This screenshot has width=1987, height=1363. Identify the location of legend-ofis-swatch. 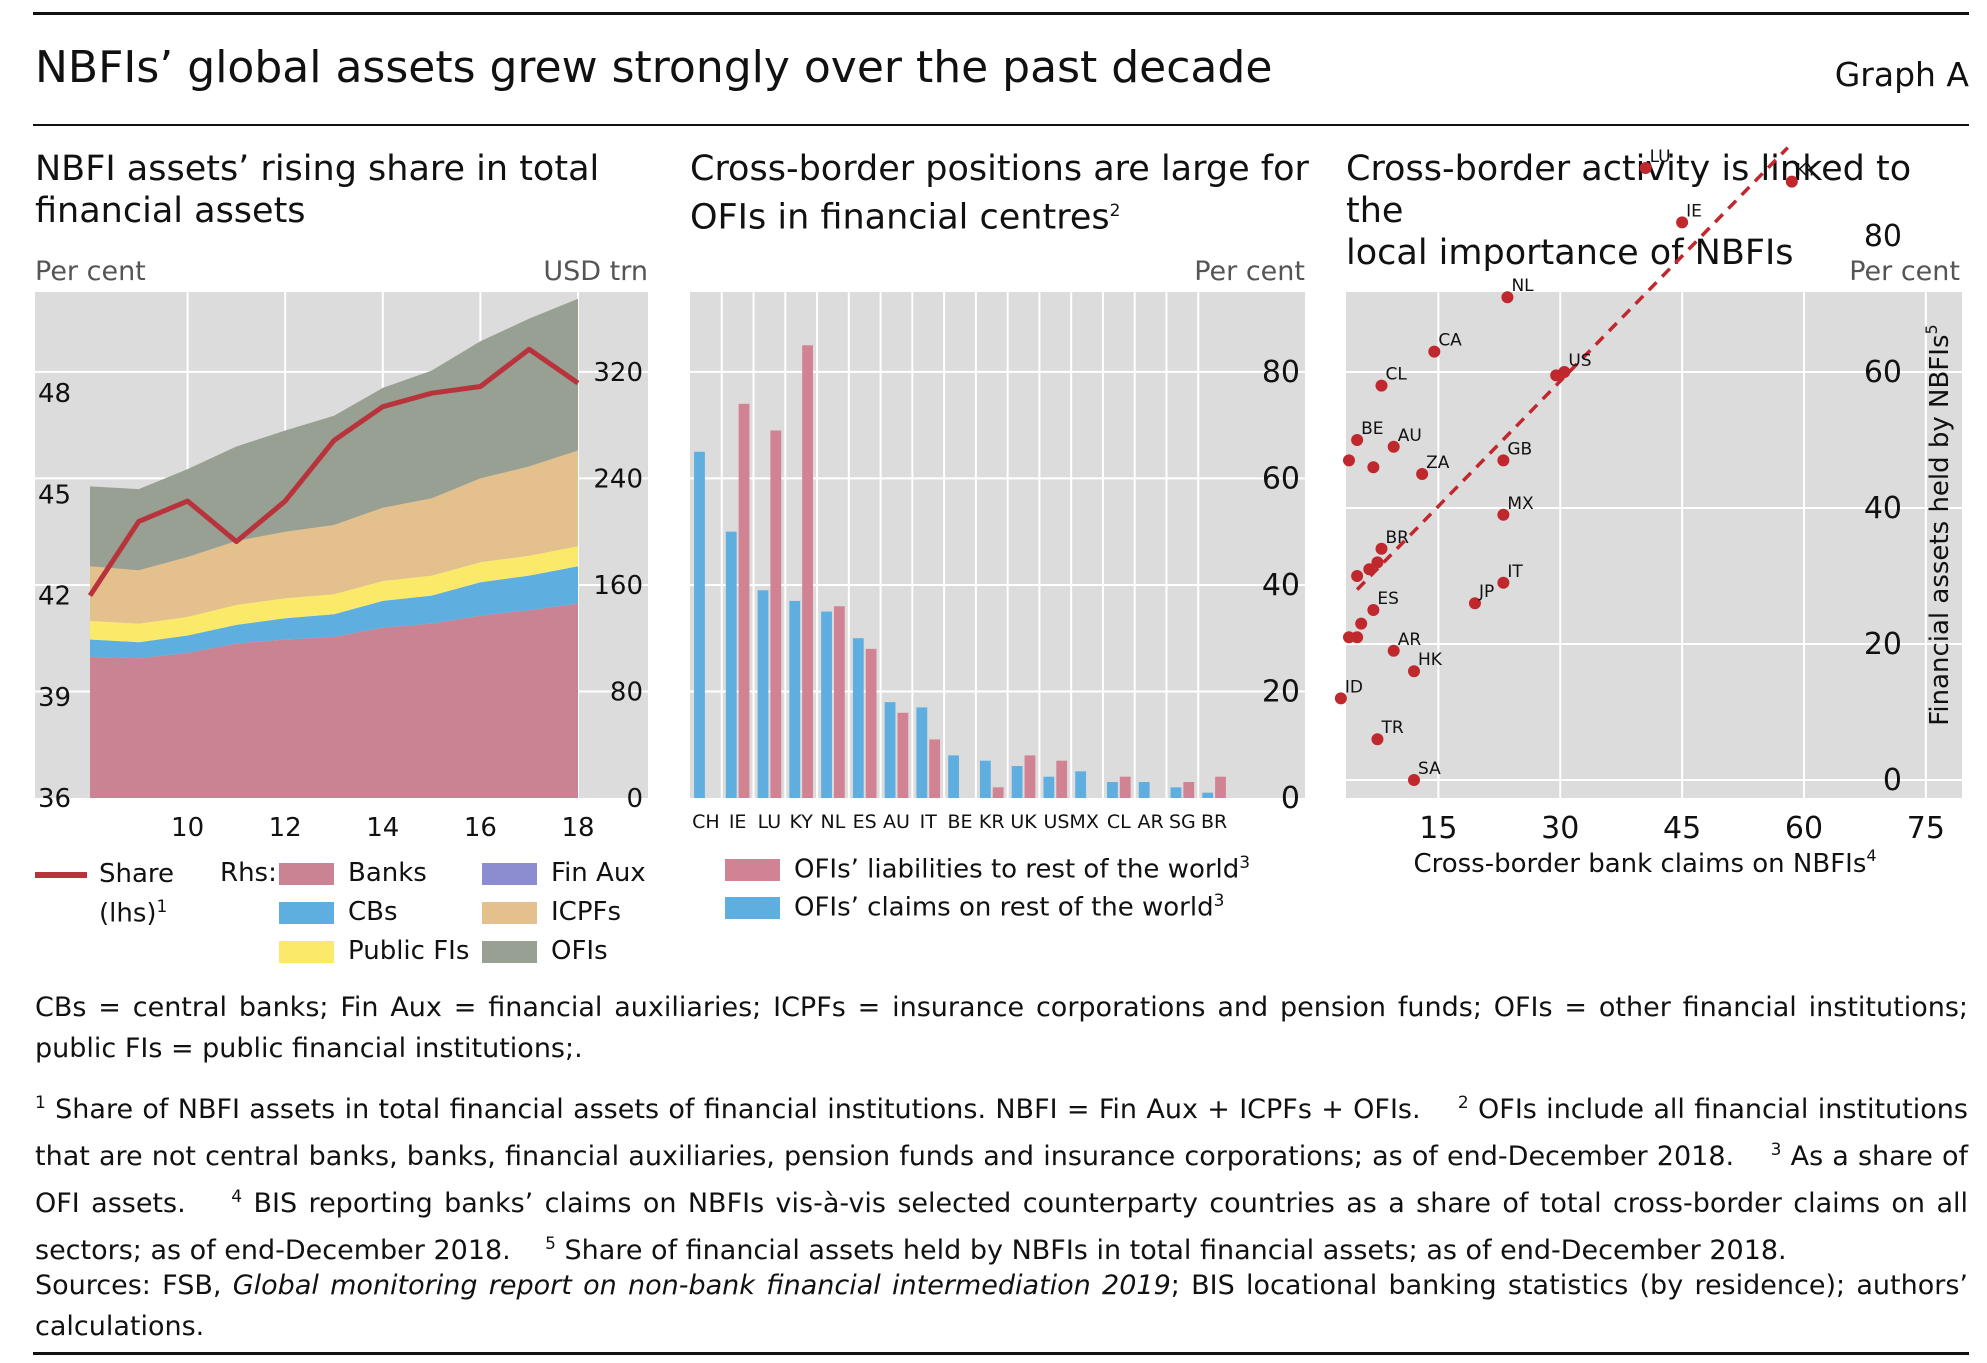
(509, 951).